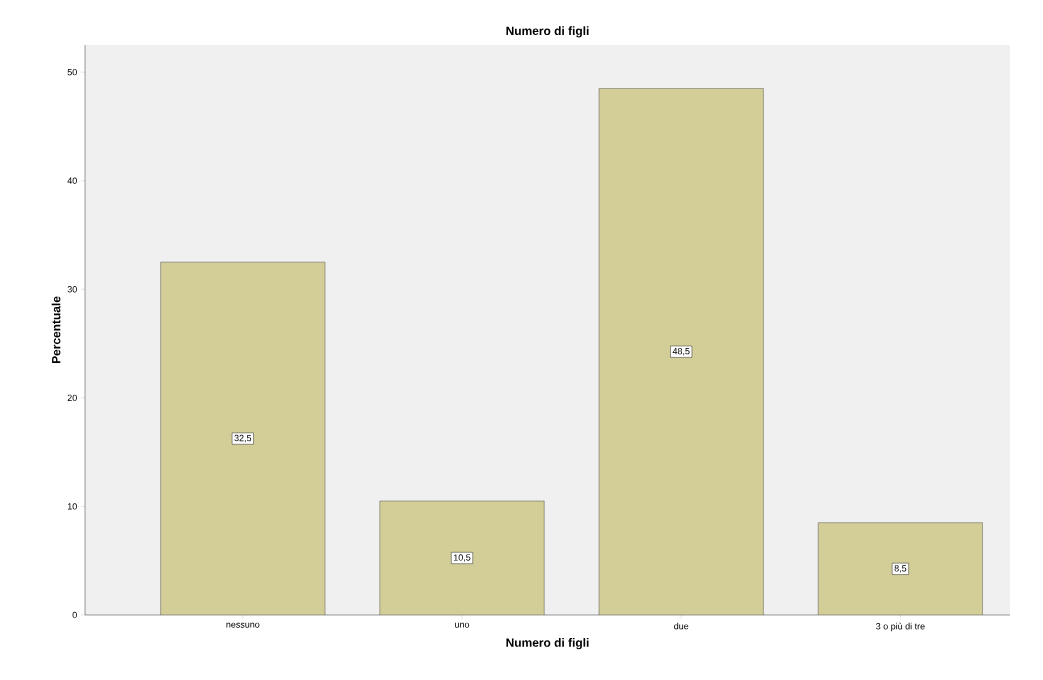 Image resolution: width=1043 pixels, height=680 pixels. I want to click on y-tick-label: 10, so click(72, 506).